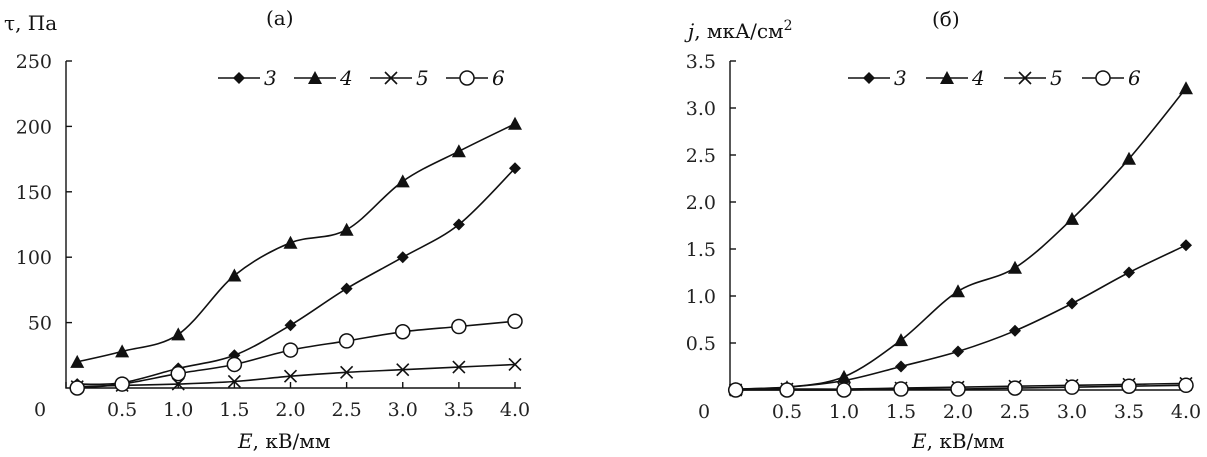 This screenshot has height=457, width=1207. Describe the element at coordinates (347, 410) in the screenshot. I see `x-tick-label: 2.5` at that location.